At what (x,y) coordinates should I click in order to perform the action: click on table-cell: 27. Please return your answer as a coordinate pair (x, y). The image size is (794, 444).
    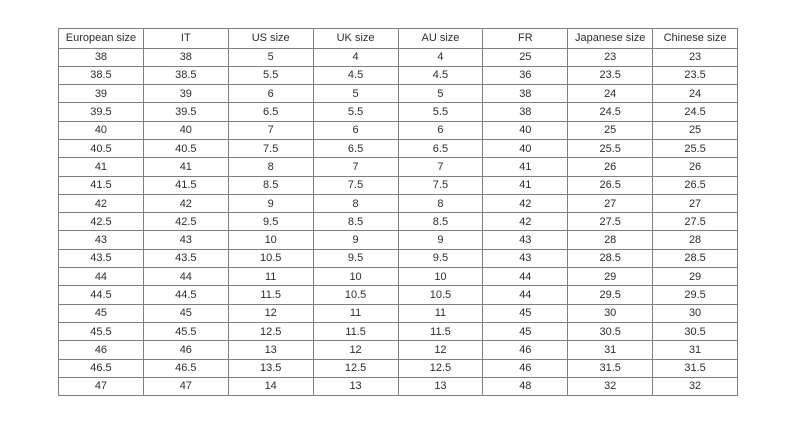
    Looking at the image, I should click on (610, 203).